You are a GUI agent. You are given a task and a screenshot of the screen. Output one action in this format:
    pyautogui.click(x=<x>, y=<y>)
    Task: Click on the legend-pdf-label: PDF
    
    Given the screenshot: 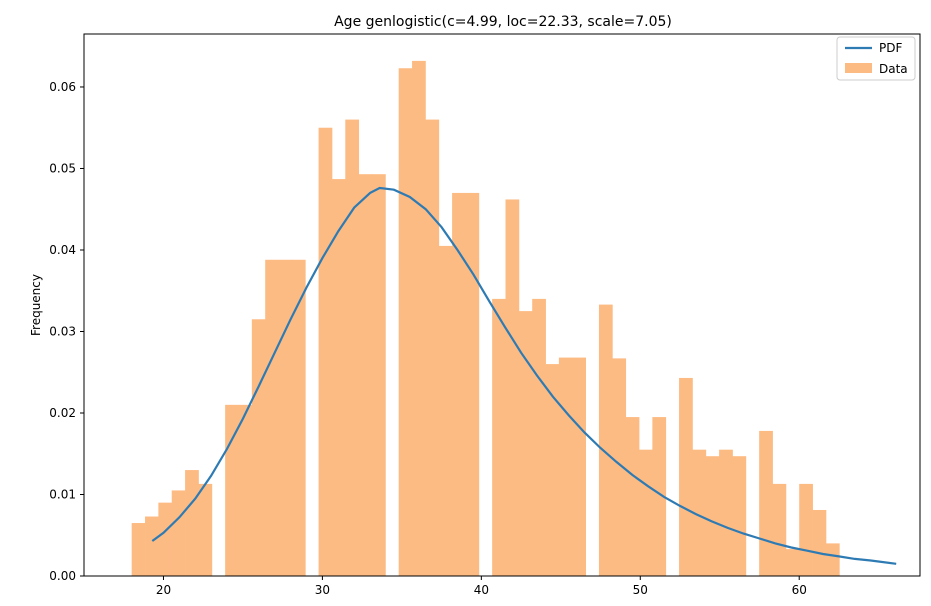 What is the action you would take?
    pyautogui.click(x=890, y=48)
    